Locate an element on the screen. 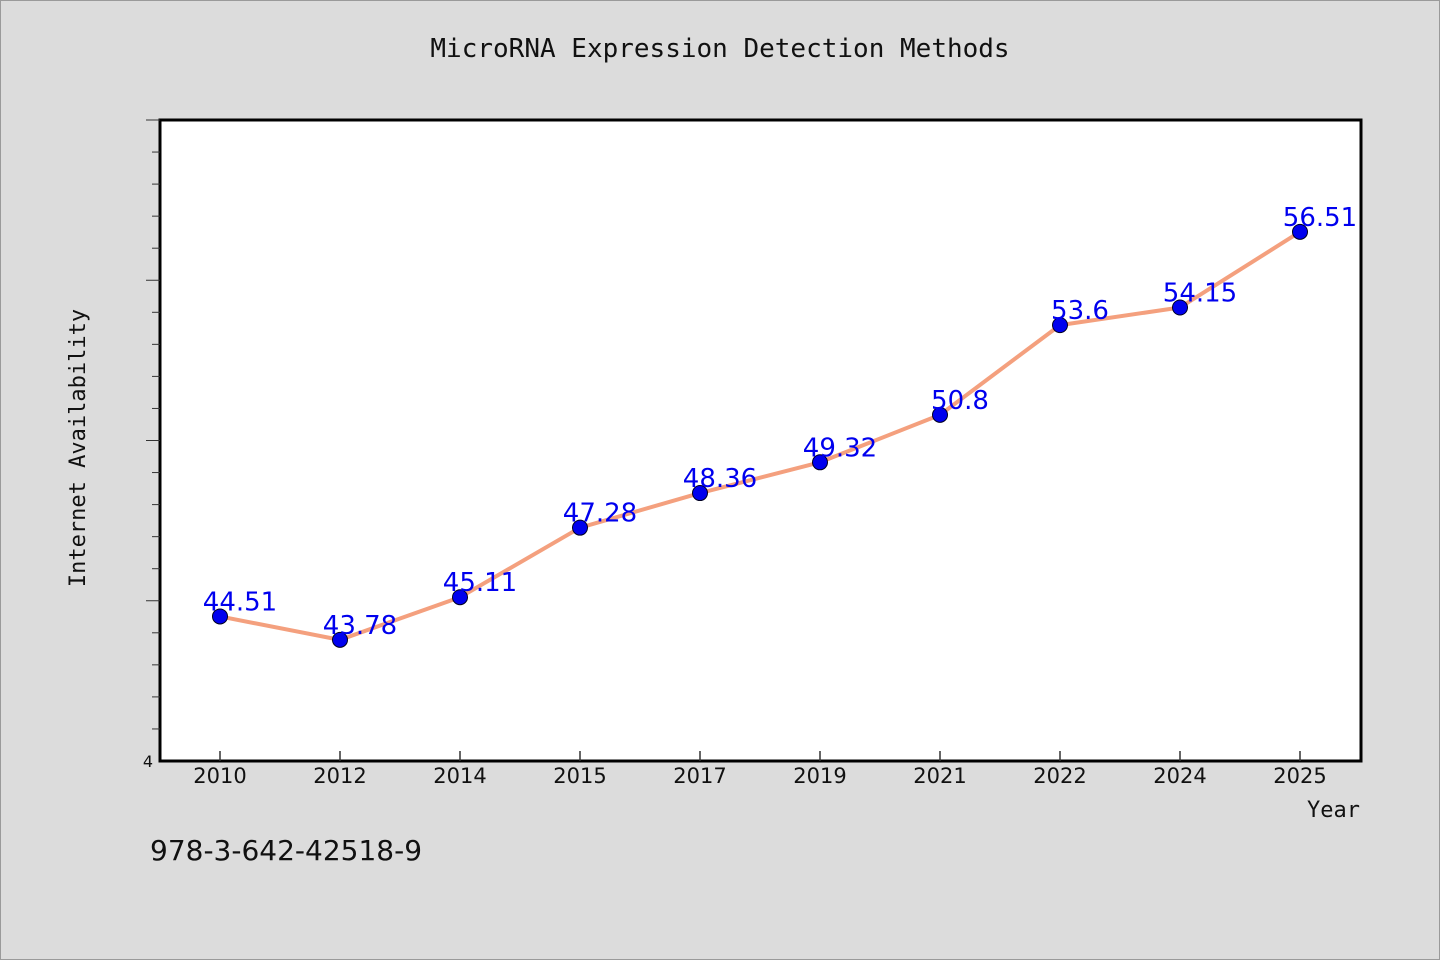  footer-code: 978-3-642-42518-9 is located at coordinates (286, 850).